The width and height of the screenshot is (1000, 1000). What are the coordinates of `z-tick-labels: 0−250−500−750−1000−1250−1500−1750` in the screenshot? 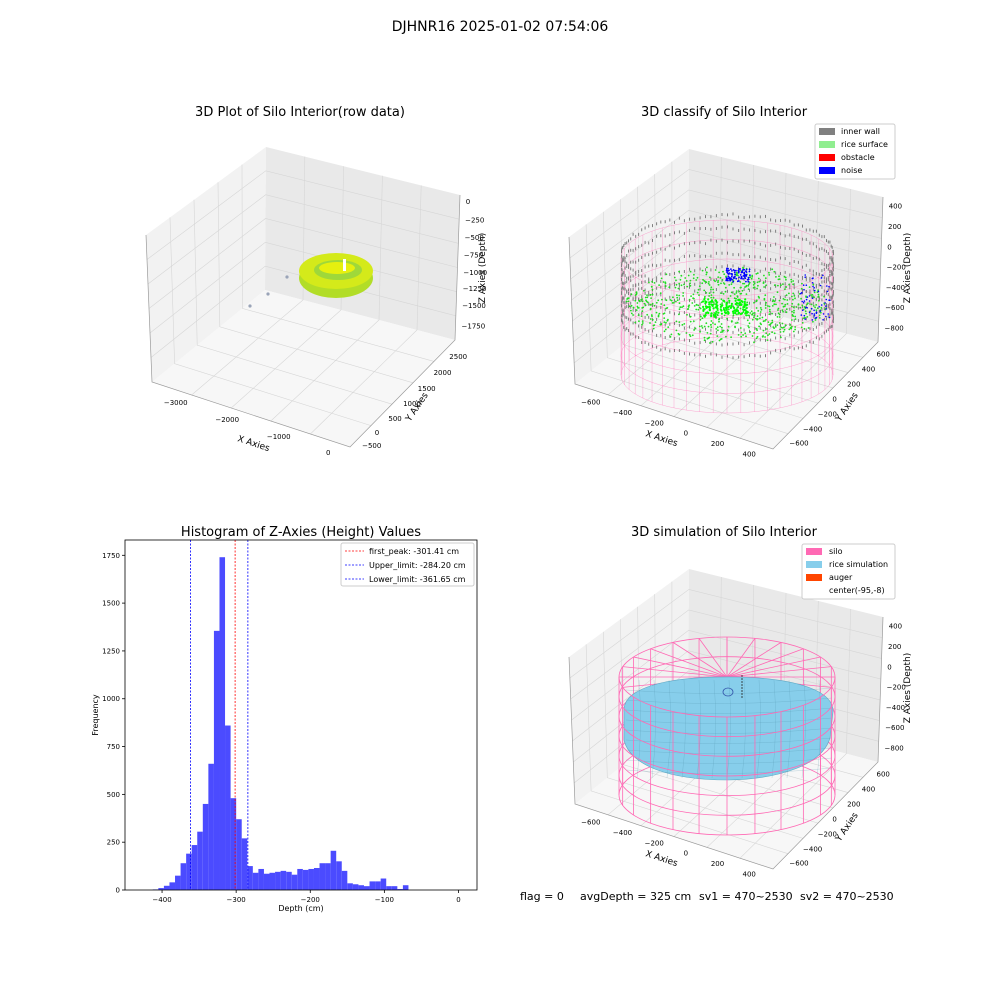 It's located at (475, 264).